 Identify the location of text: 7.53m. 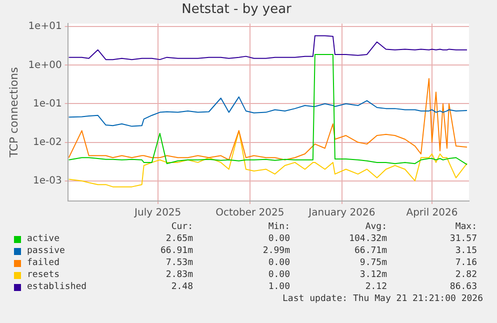
(178, 263).